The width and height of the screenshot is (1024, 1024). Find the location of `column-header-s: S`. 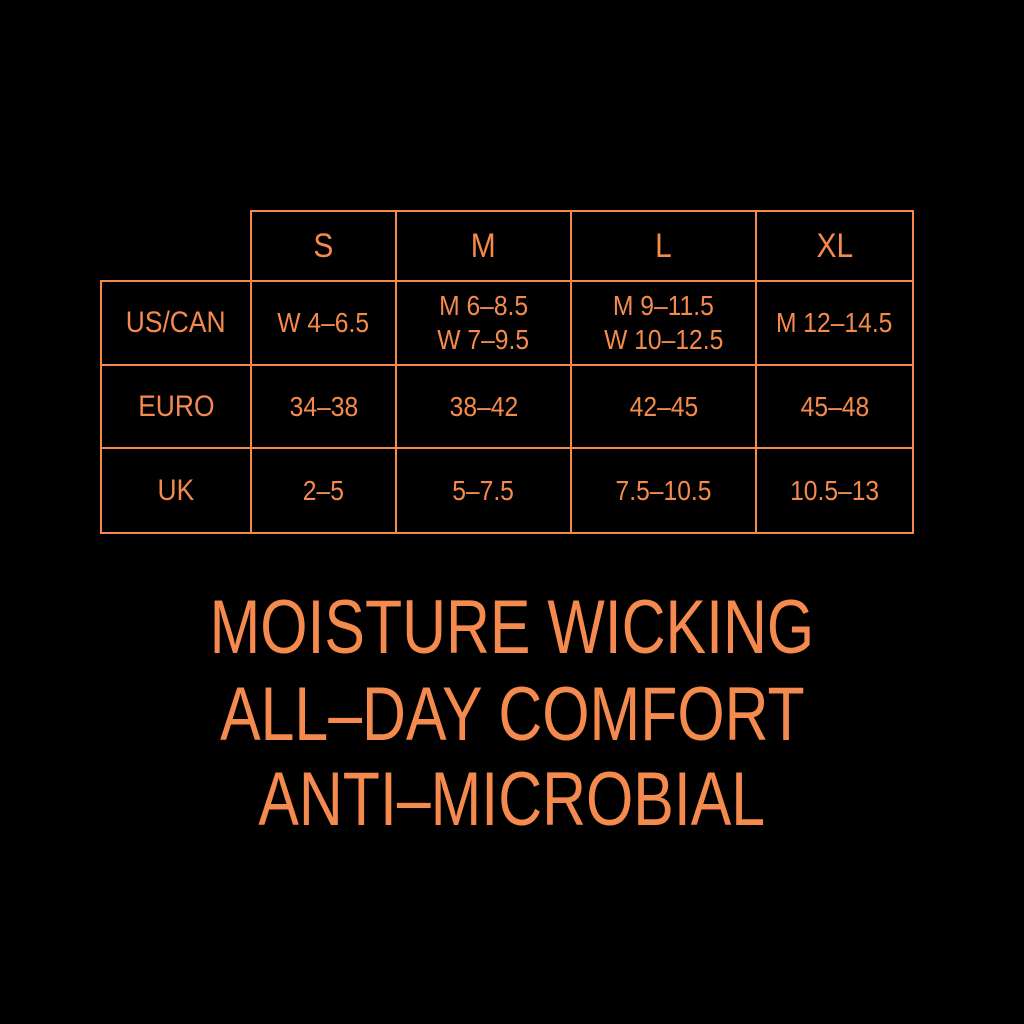

column-header-s: S is located at coordinates (323, 246).